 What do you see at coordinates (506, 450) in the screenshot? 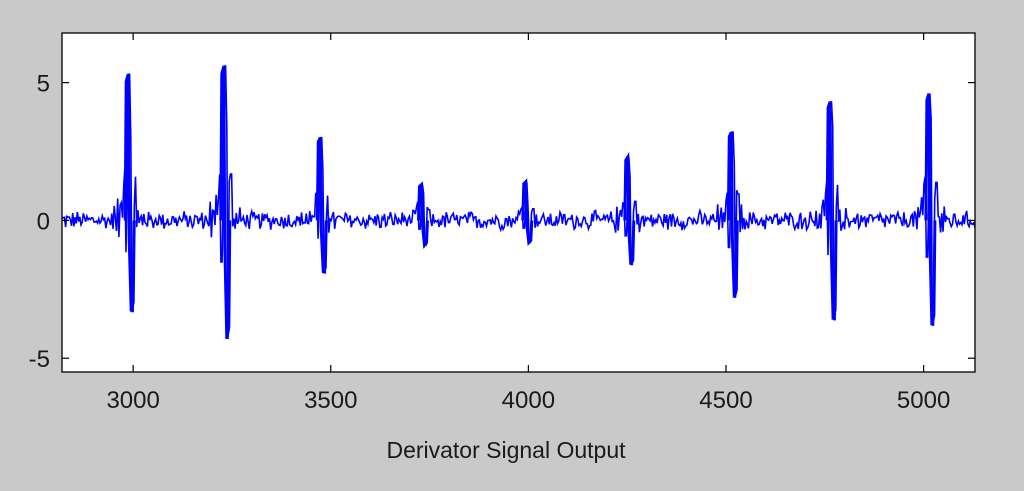
I see `x-axis-label: Derivator Signal Output` at bounding box center [506, 450].